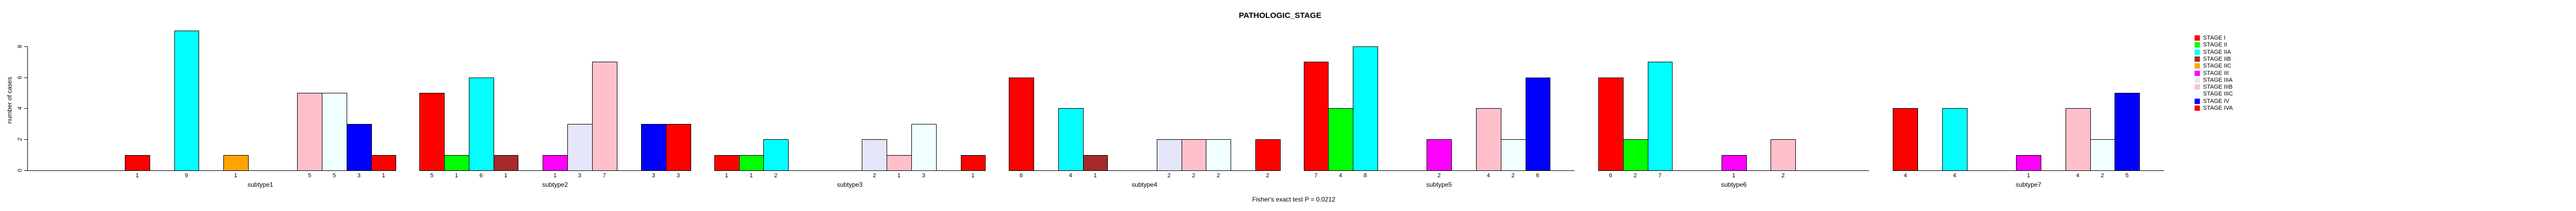 The image size is (2576, 211). Describe the element at coordinates (334, 132) in the screenshot. I see `bar-subtype1-stage-iiic` at that location.